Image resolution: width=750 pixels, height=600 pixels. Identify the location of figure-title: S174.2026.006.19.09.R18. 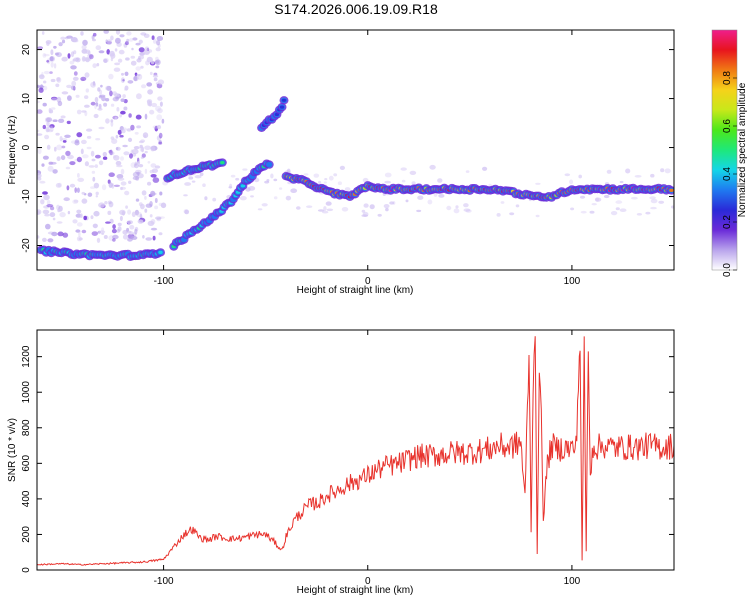
(356, 9).